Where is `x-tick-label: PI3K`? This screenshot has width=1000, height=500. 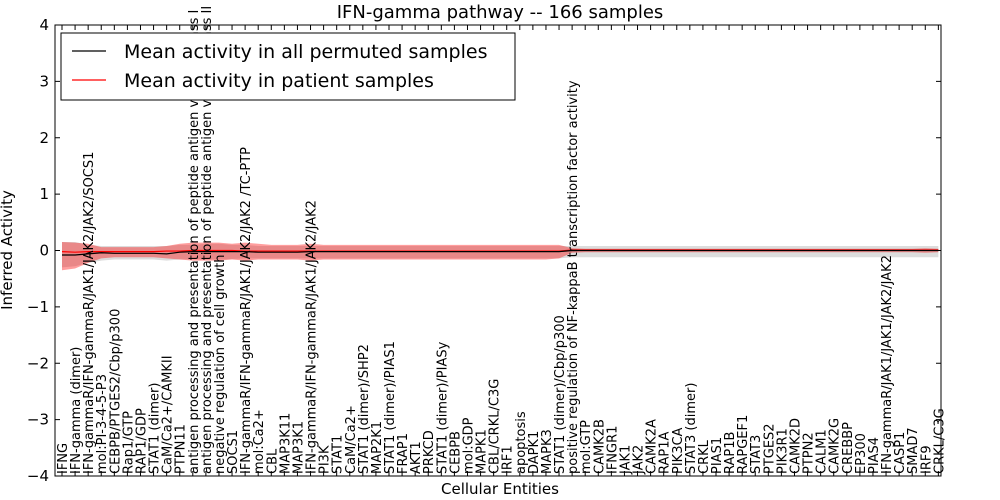 x-tick-label: PI3K is located at coordinates (325, 459).